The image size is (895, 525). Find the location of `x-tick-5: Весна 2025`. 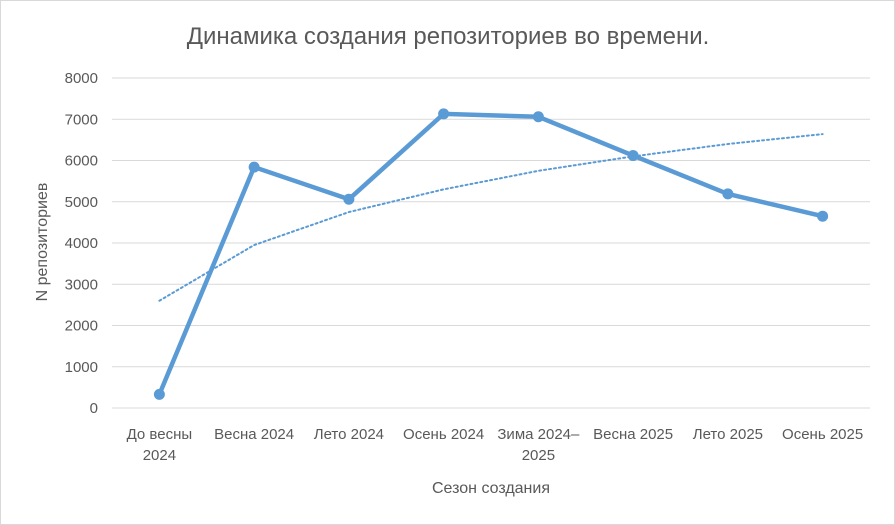

x-tick-5: Весна 2025 is located at coordinates (633, 434).